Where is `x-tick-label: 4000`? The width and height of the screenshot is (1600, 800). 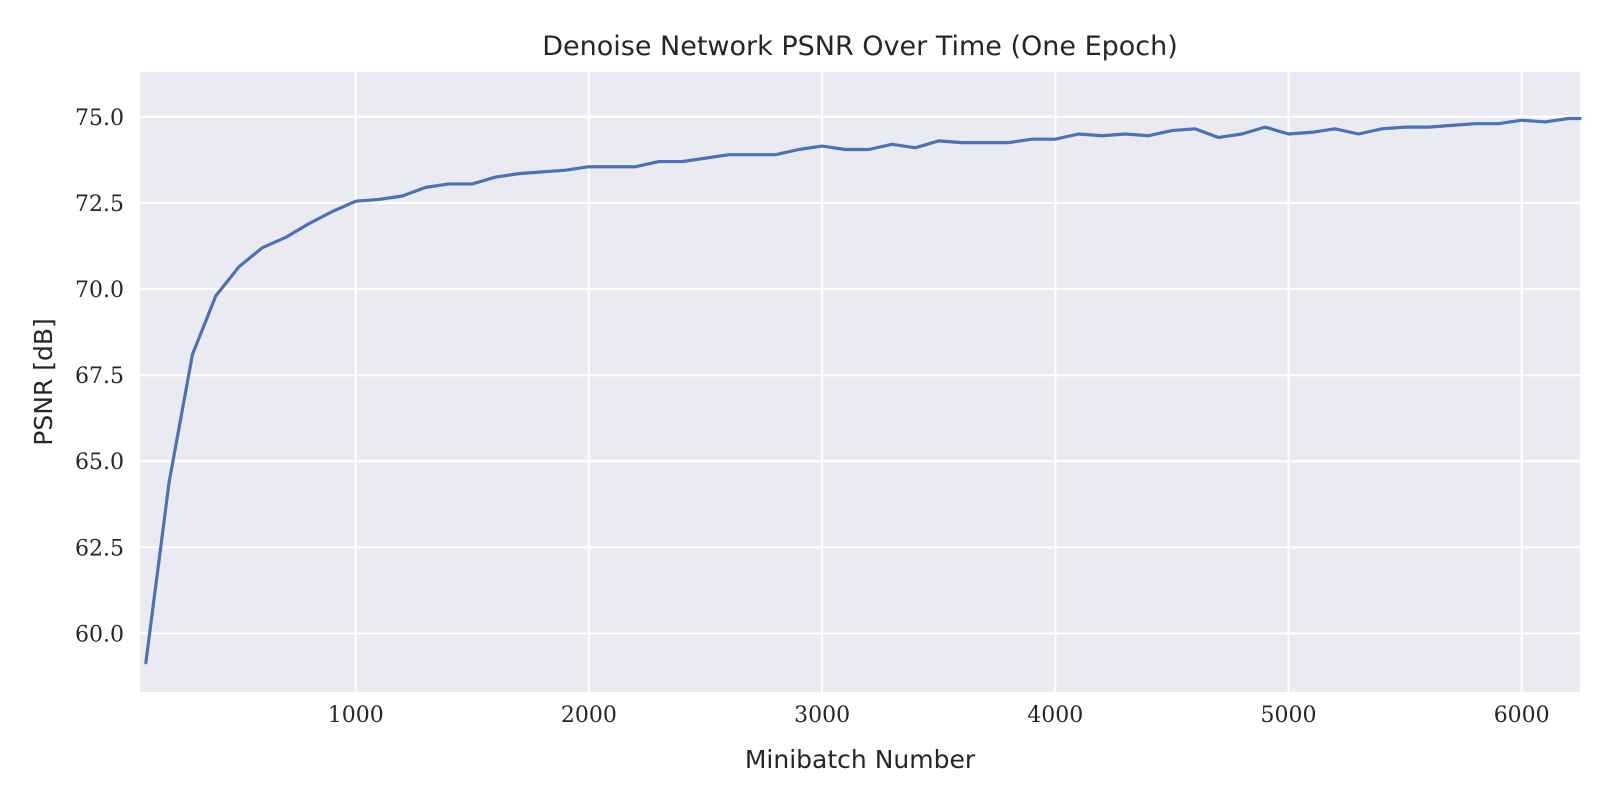 x-tick-label: 4000 is located at coordinates (1055, 715).